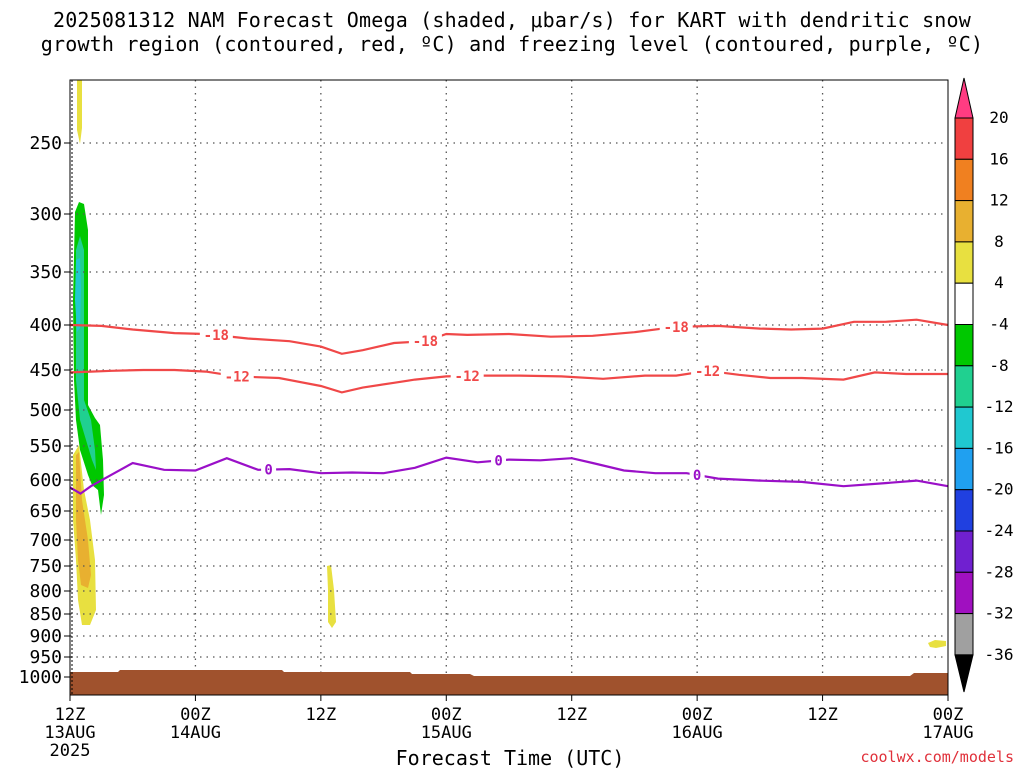 This screenshot has width=1024, height=768. I want to click on x-tick-label: 14AUG, so click(195, 733).